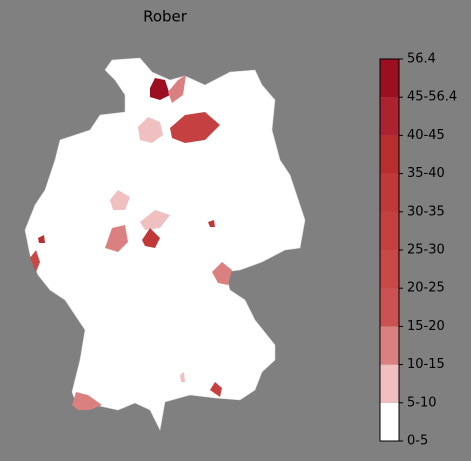 This screenshot has width=471, height=461. I want to click on colorbar-label: 45-56.4, so click(432, 97).